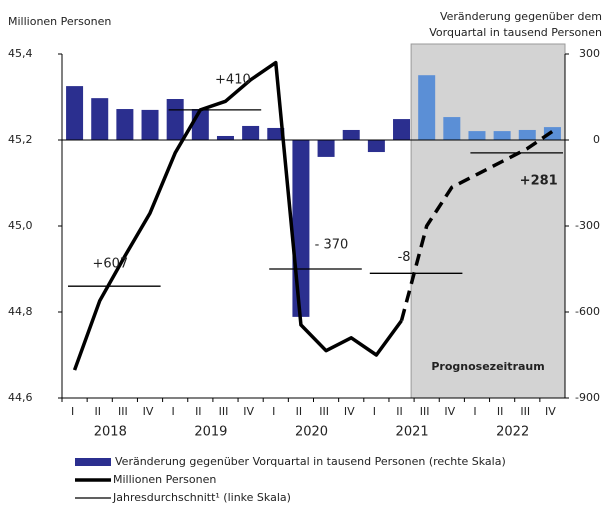 The height and width of the screenshot is (508, 605). Describe the element at coordinates (487, 366) in the screenshot. I see `forecast-label: Prognosezeitraum` at that location.